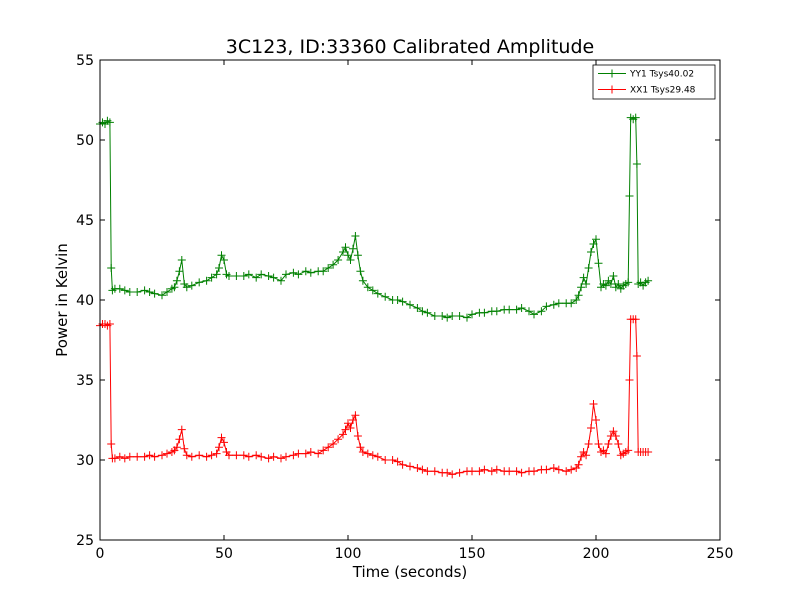 The height and width of the screenshot is (600, 800). I want to click on legend-box, so click(654, 82).